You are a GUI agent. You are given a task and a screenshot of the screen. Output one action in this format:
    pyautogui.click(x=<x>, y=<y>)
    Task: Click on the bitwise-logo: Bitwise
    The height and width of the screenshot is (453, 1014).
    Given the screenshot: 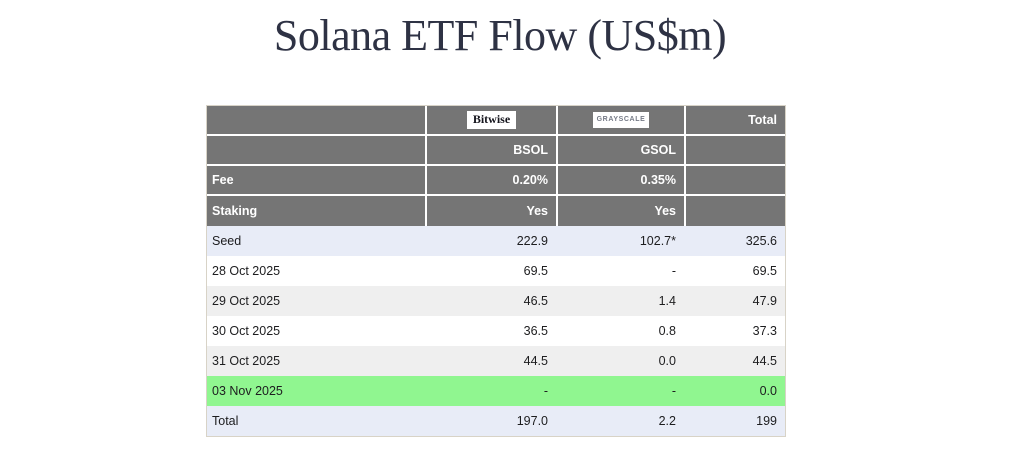 What is the action you would take?
    pyautogui.click(x=491, y=120)
    